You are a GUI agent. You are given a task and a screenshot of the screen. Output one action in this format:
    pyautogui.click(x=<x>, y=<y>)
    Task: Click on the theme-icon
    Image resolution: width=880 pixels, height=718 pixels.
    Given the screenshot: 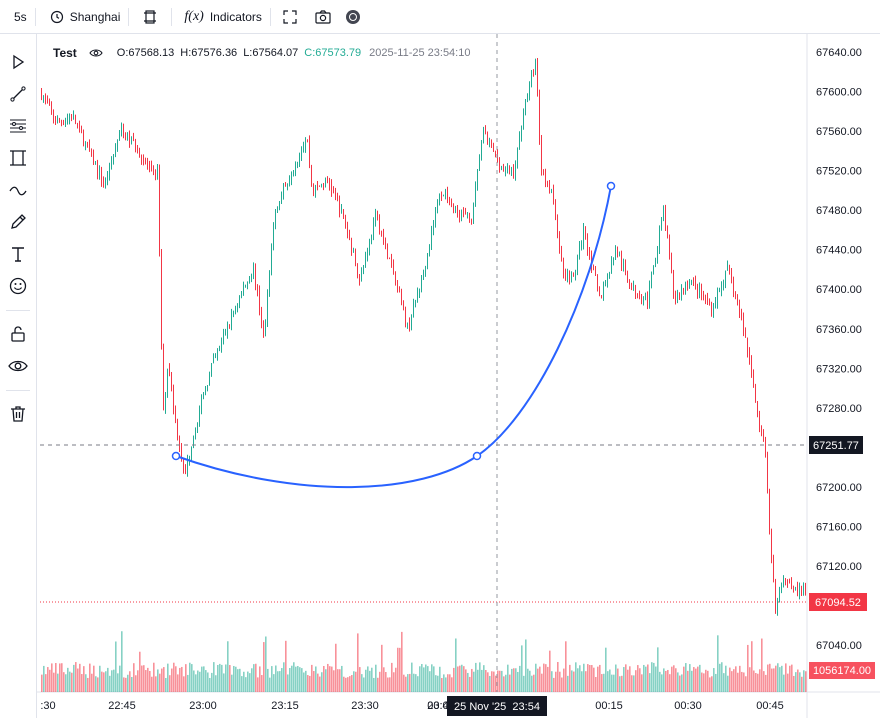 What is the action you would take?
    pyautogui.click(x=352, y=16)
    